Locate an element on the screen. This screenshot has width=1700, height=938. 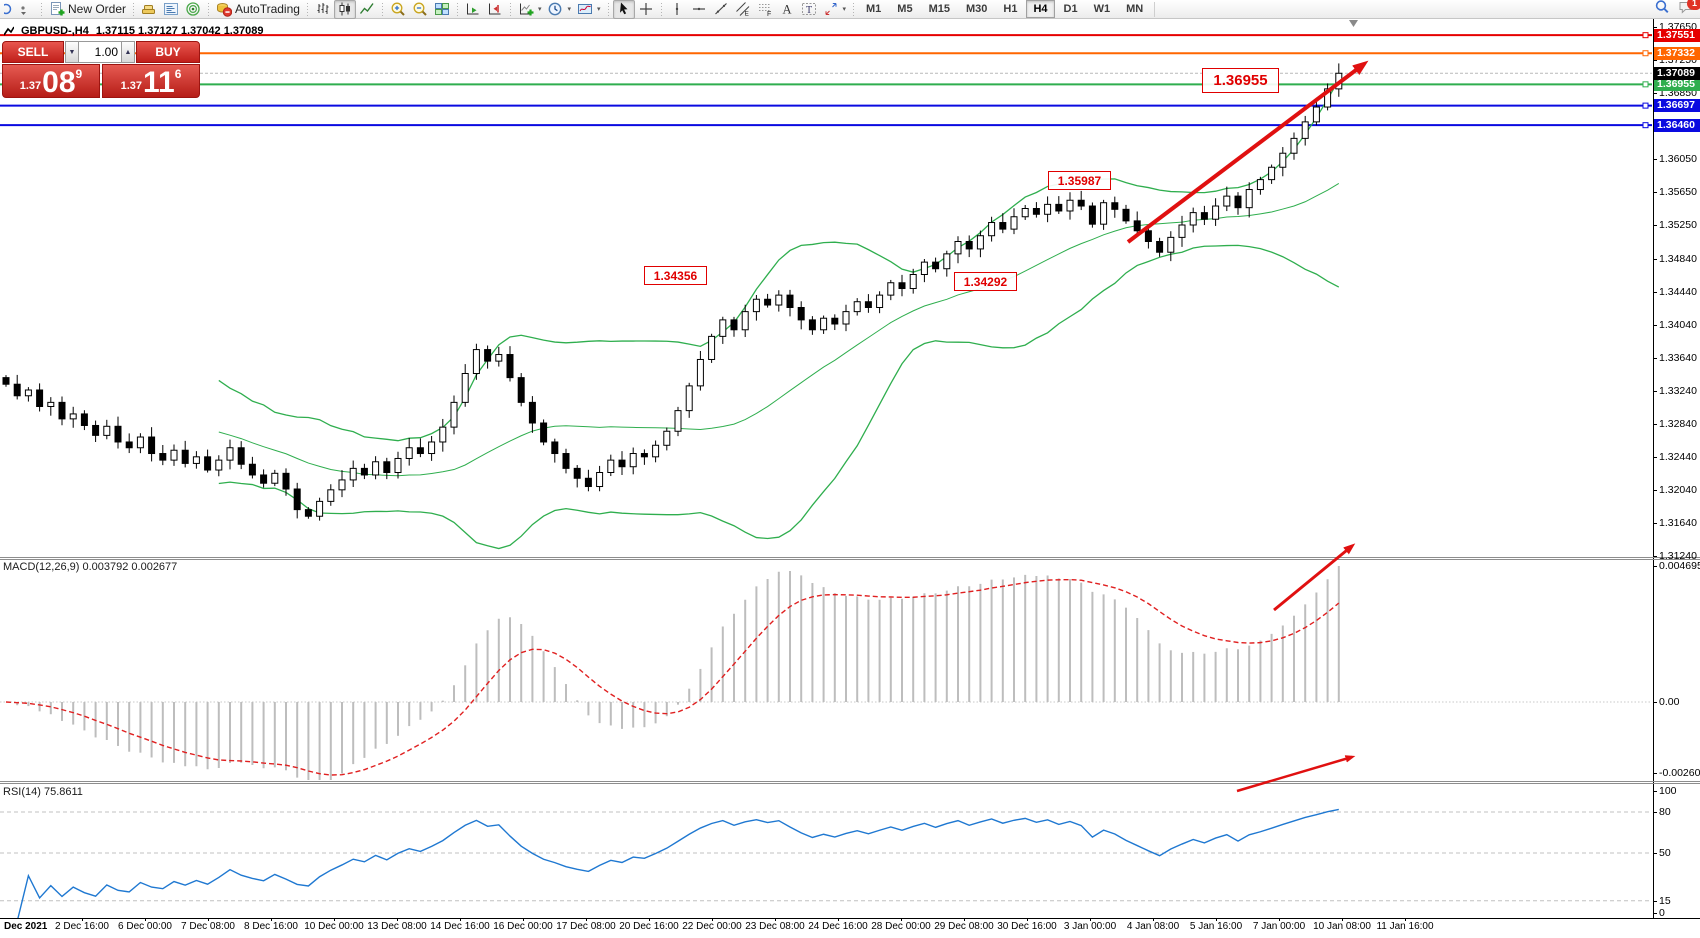
horizontal-line-icon is located at coordinates (699, 9).